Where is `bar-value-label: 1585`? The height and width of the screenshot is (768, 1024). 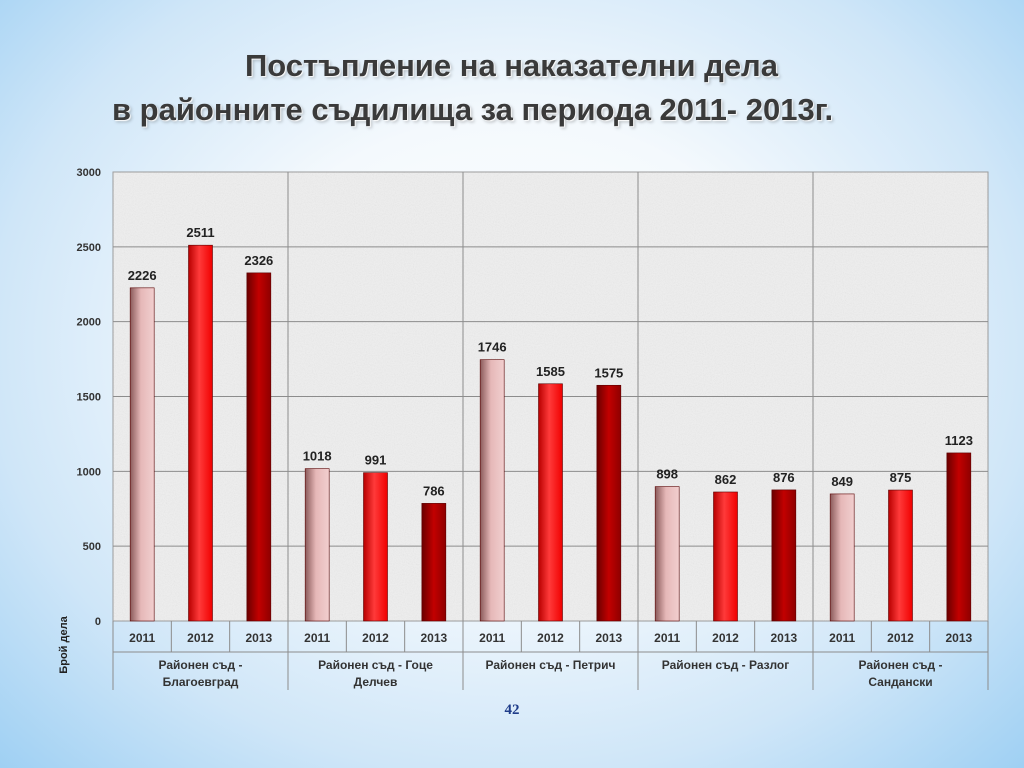 bar-value-label: 1585 is located at coordinates (550, 371).